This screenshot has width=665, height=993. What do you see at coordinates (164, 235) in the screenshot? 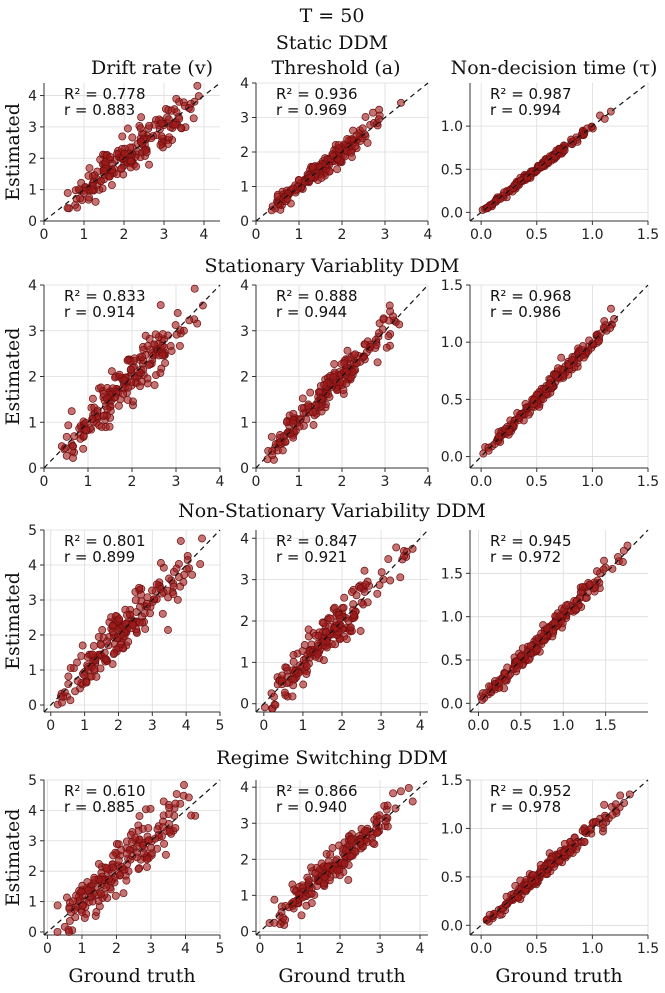
I see `x-tick-label: 3` at bounding box center [164, 235].